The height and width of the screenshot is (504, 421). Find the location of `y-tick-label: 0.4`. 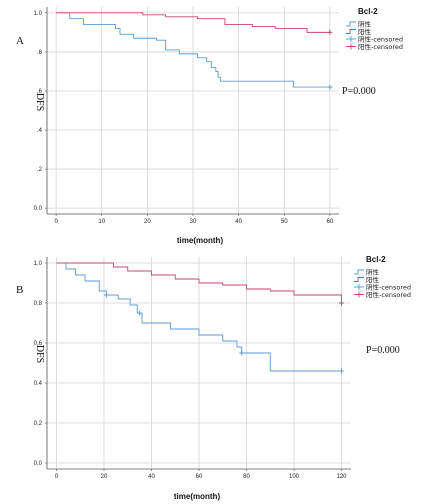

y-tick-label: 0.4 is located at coordinates (38, 384).